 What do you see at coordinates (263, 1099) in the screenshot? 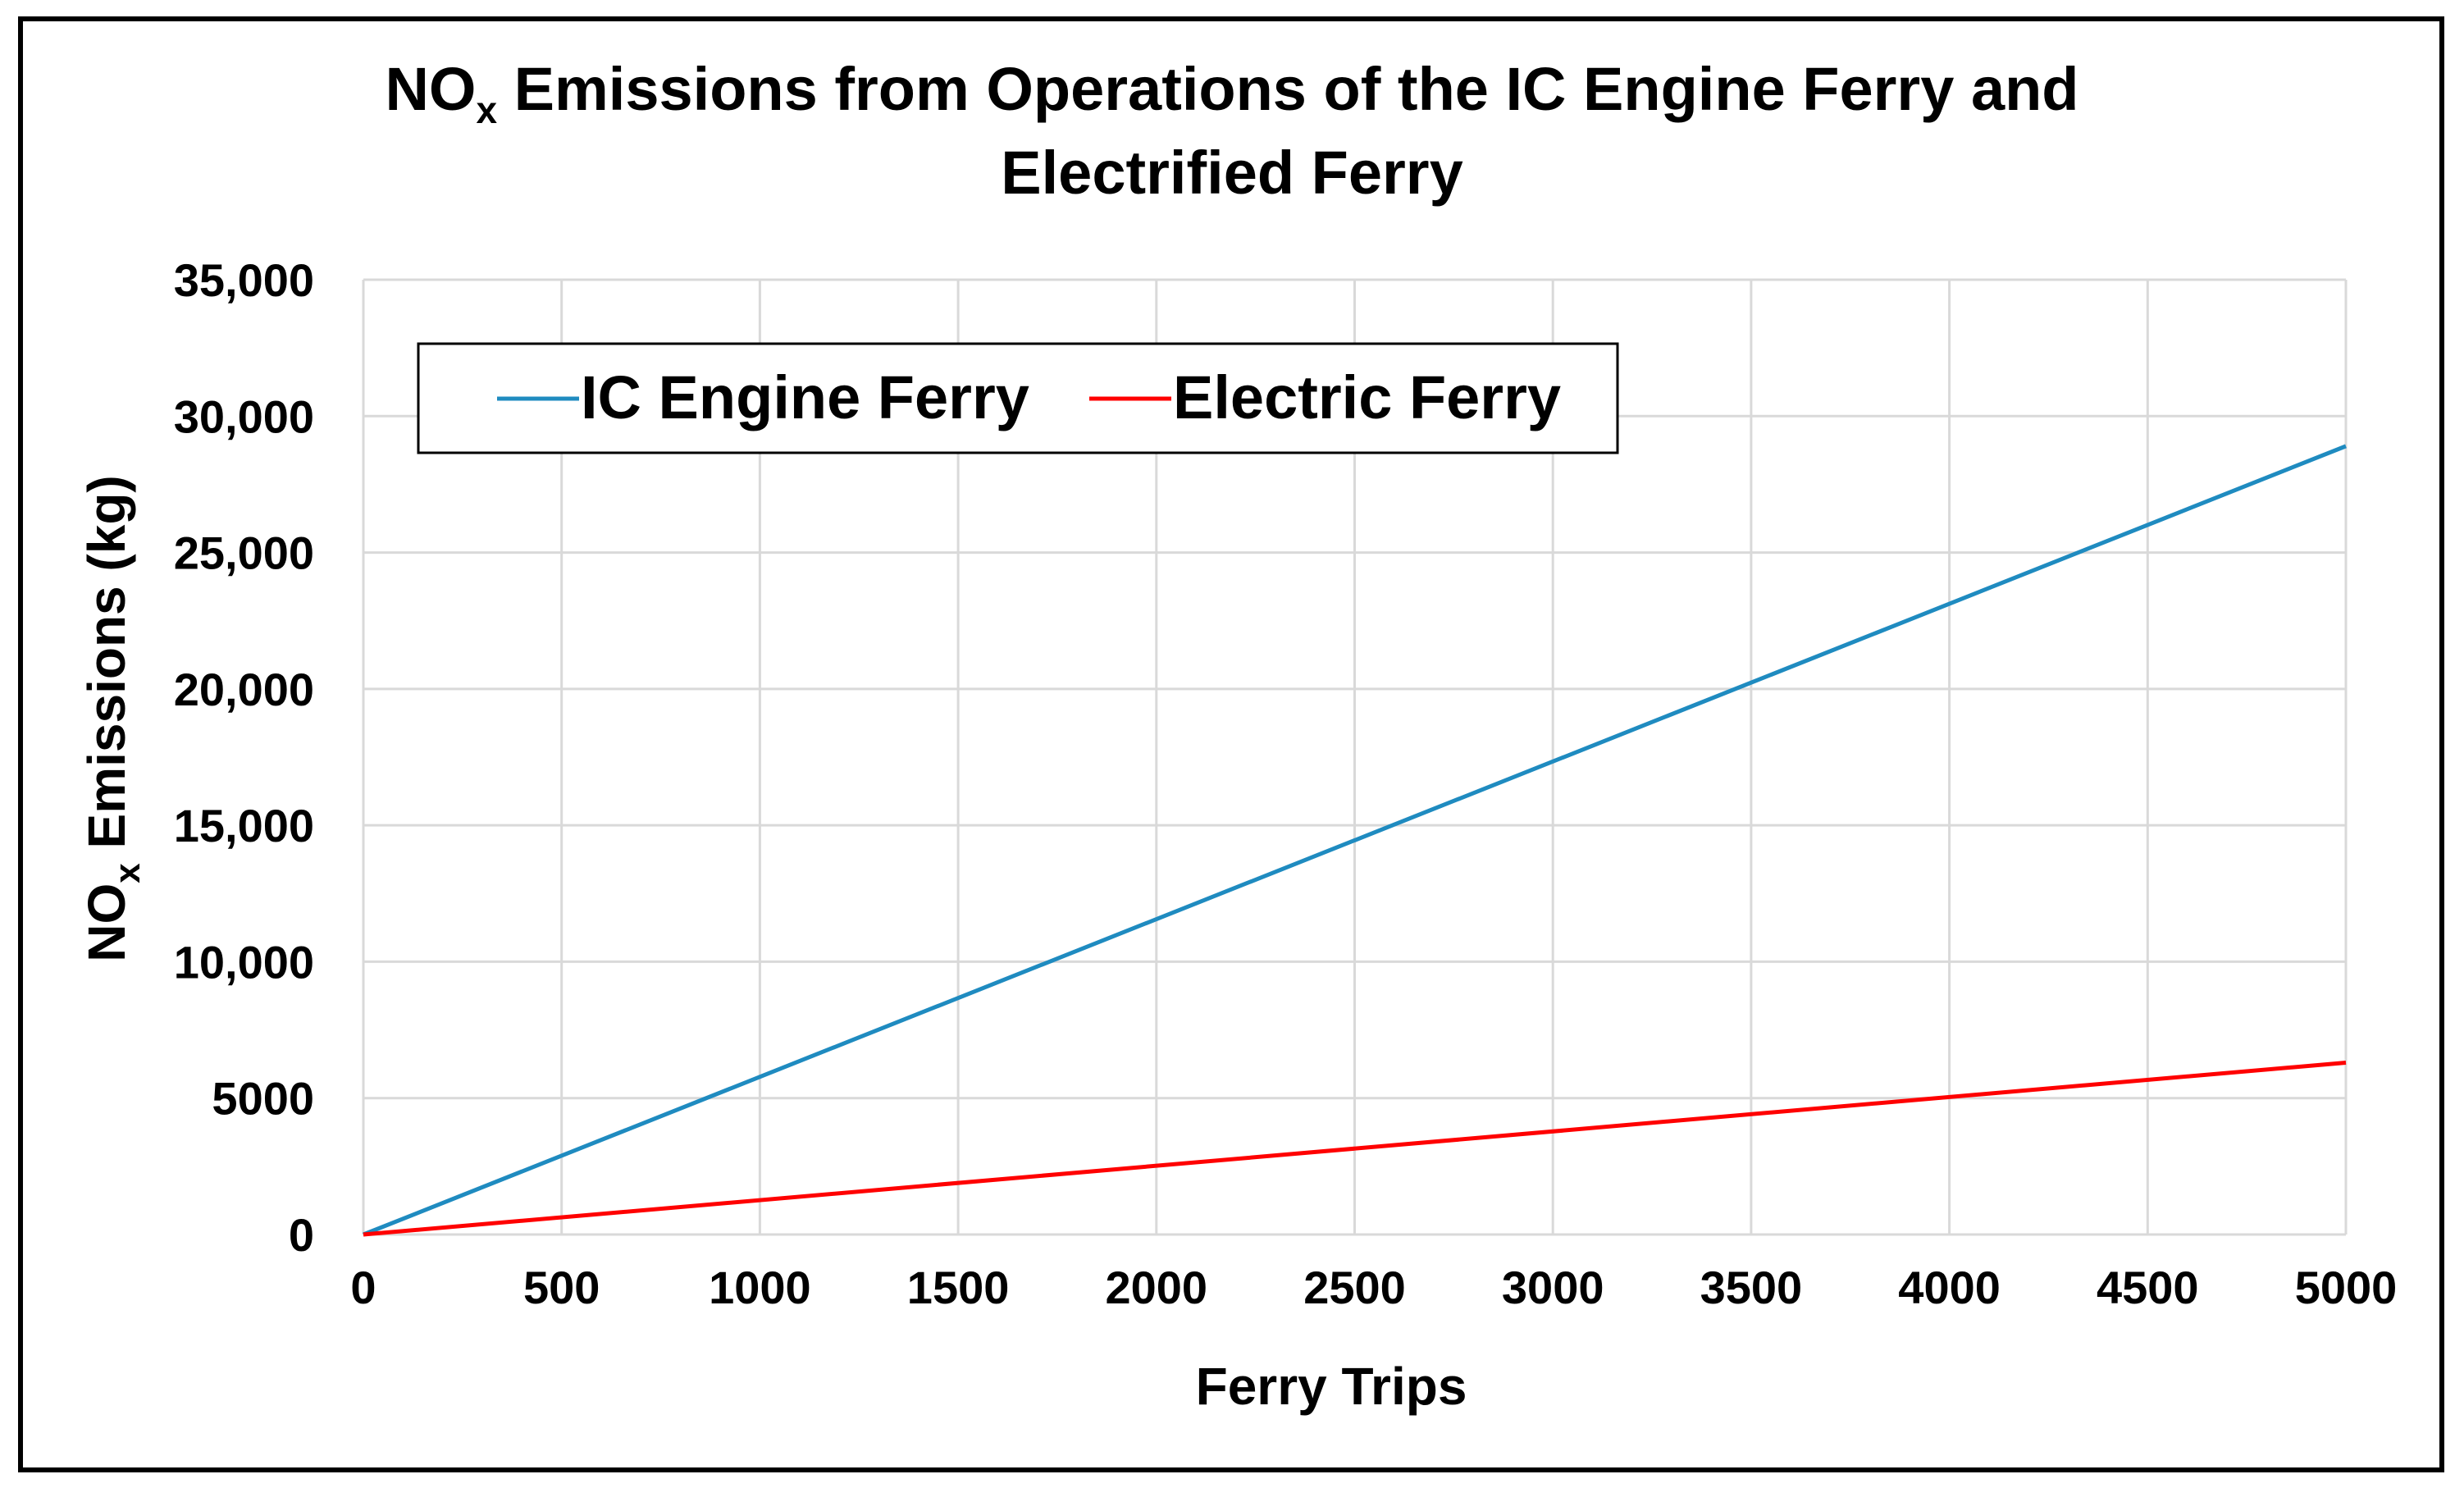
I see `y-tick-label: 5000` at bounding box center [263, 1099].